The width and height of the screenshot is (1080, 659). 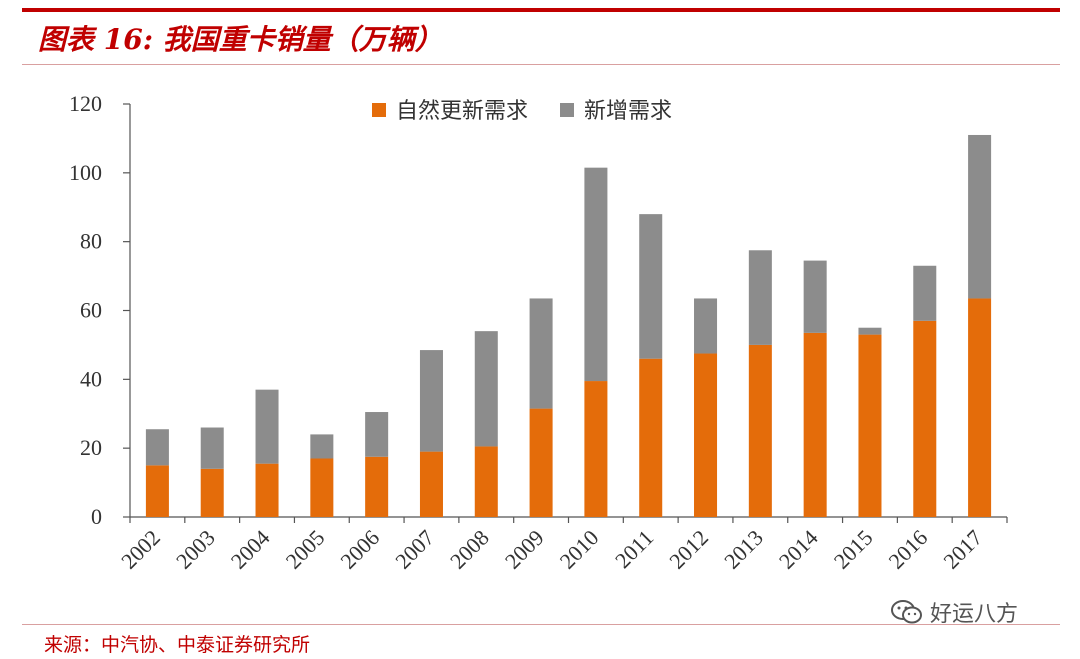 I want to click on bar-natural-2014, so click(x=815, y=424).